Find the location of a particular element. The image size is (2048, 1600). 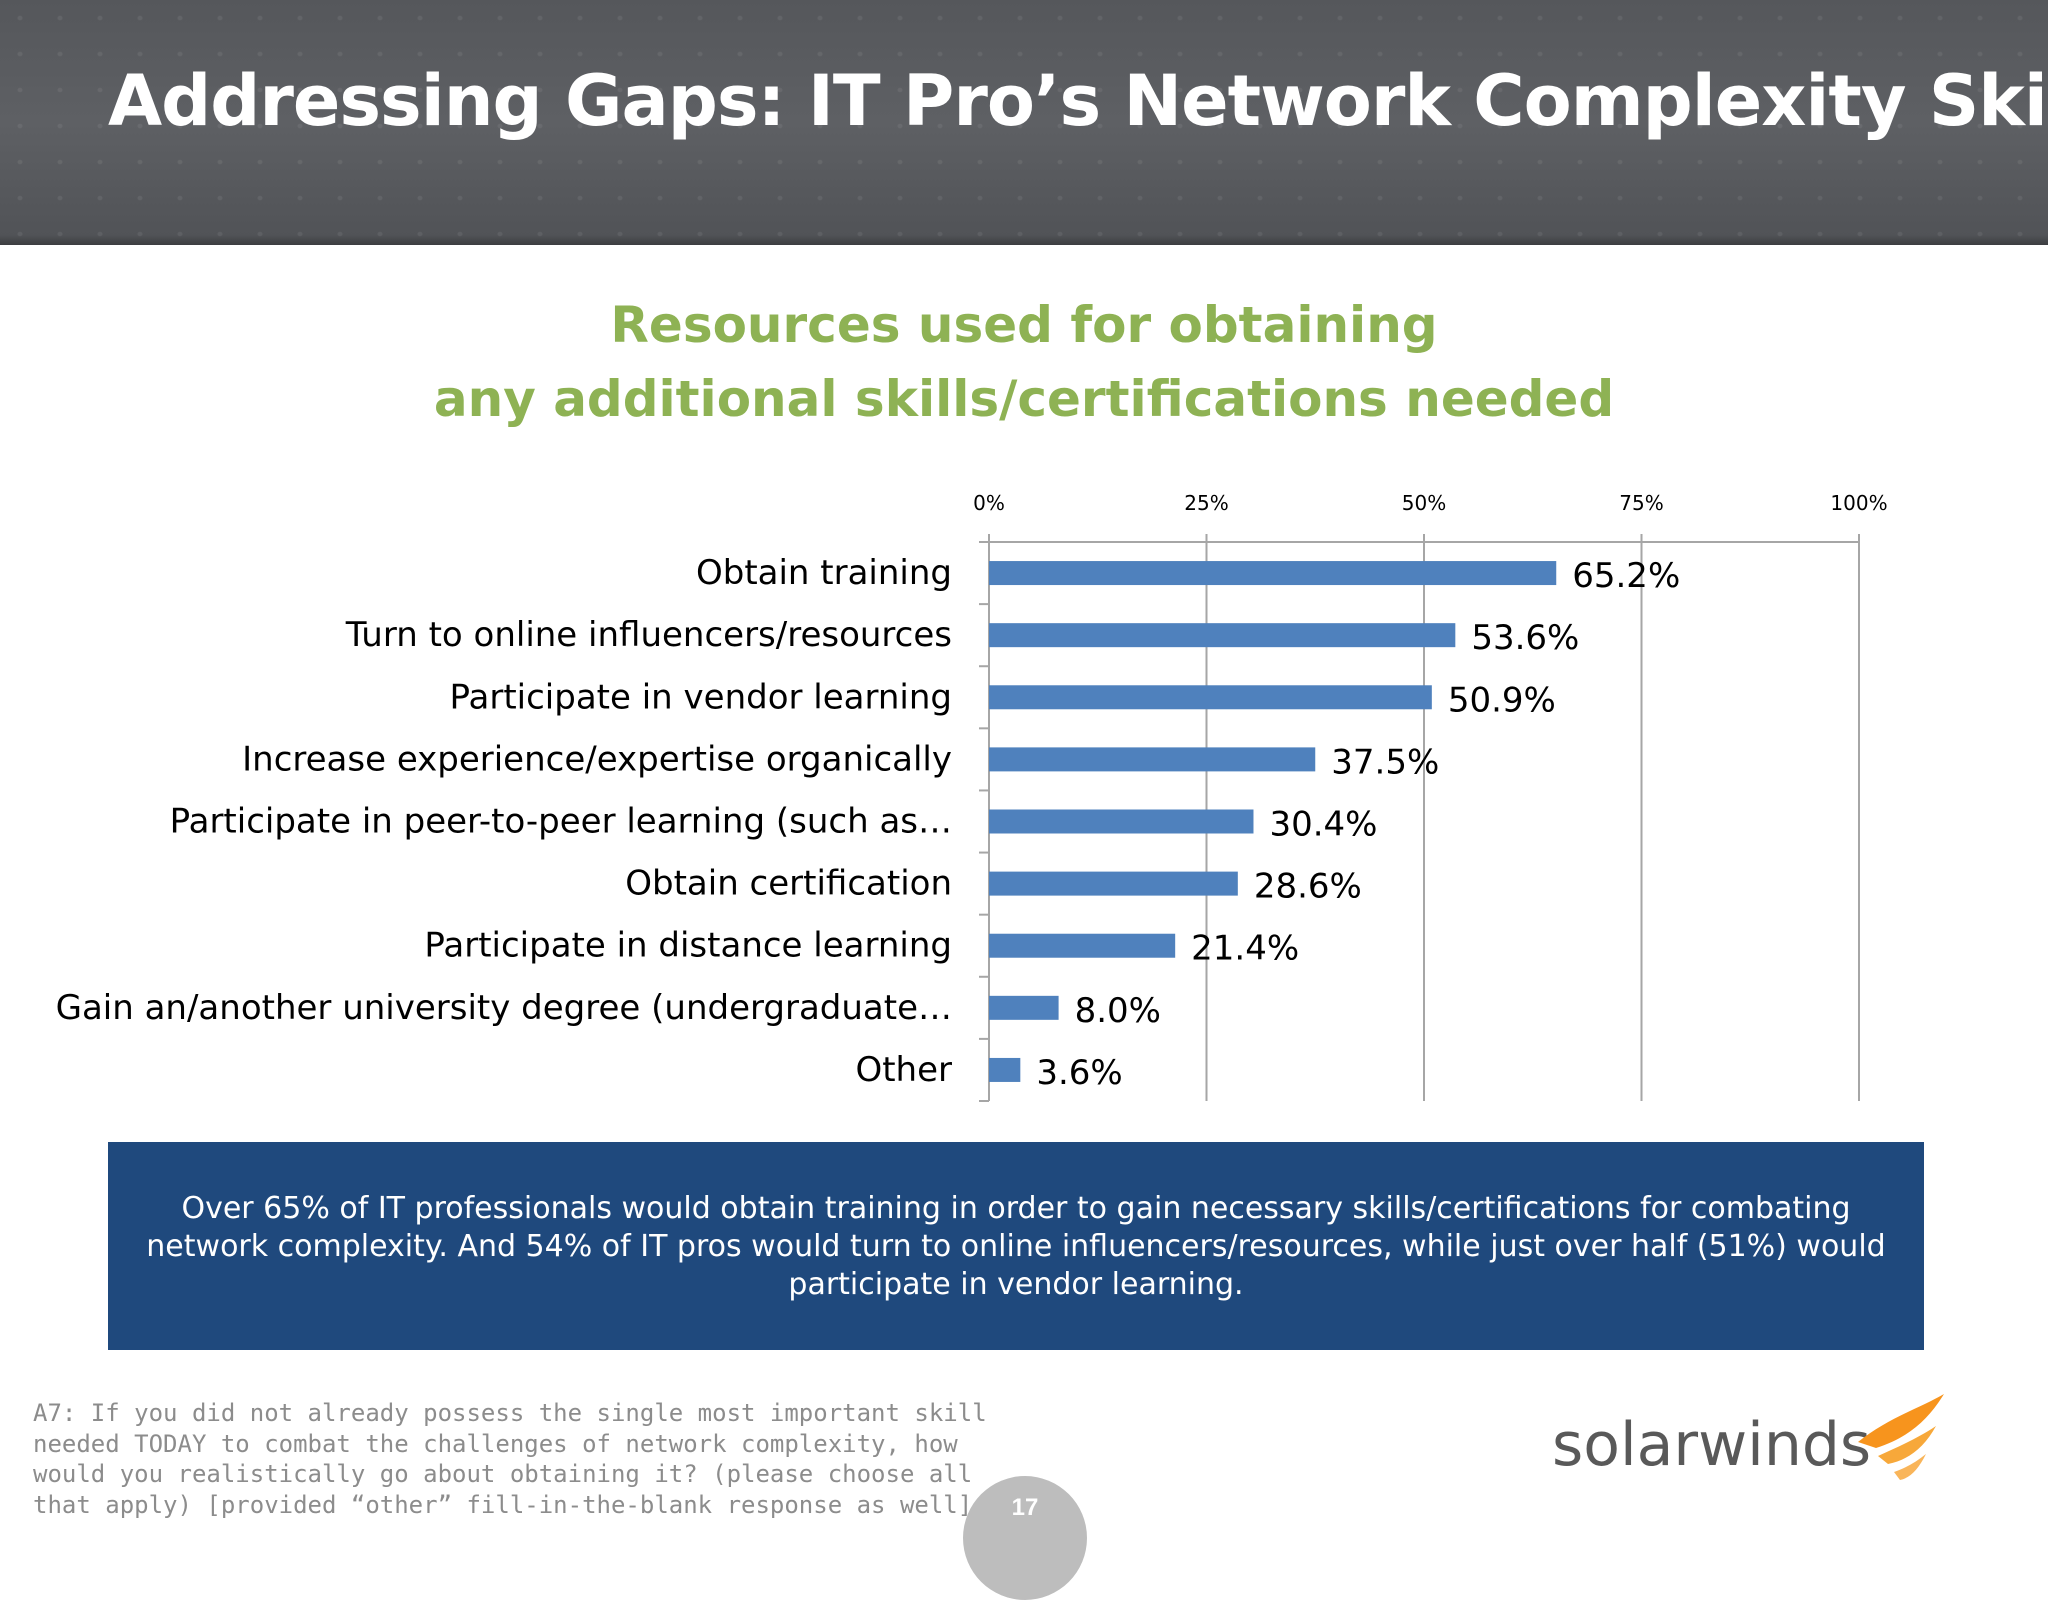

data-label: 3.6% is located at coordinates (1079, 1073).